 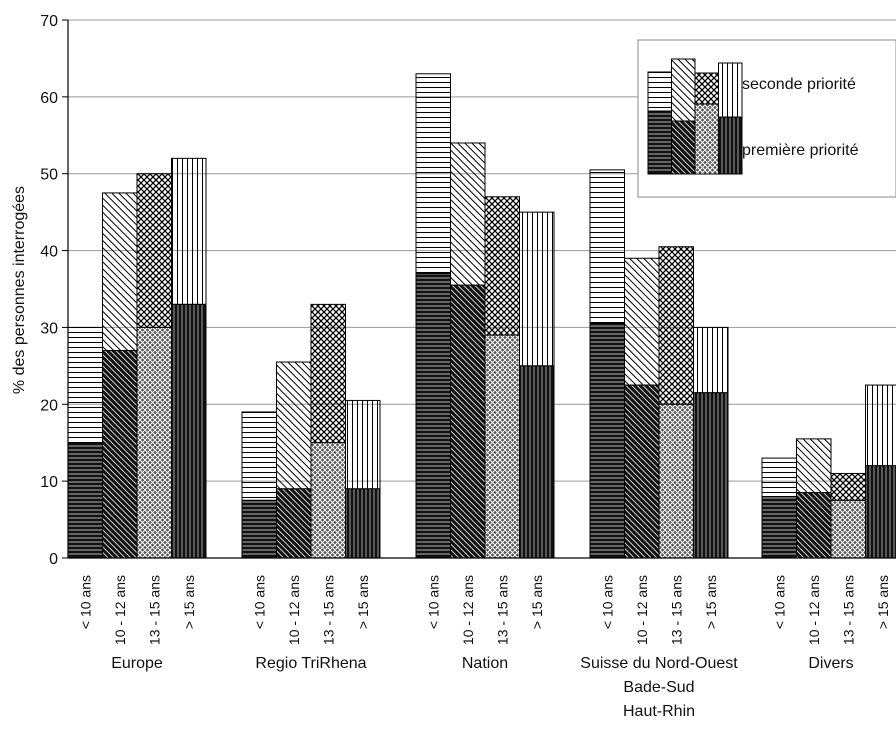 I want to click on group-label: Haut-Rhin, so click(x=659, y=711).